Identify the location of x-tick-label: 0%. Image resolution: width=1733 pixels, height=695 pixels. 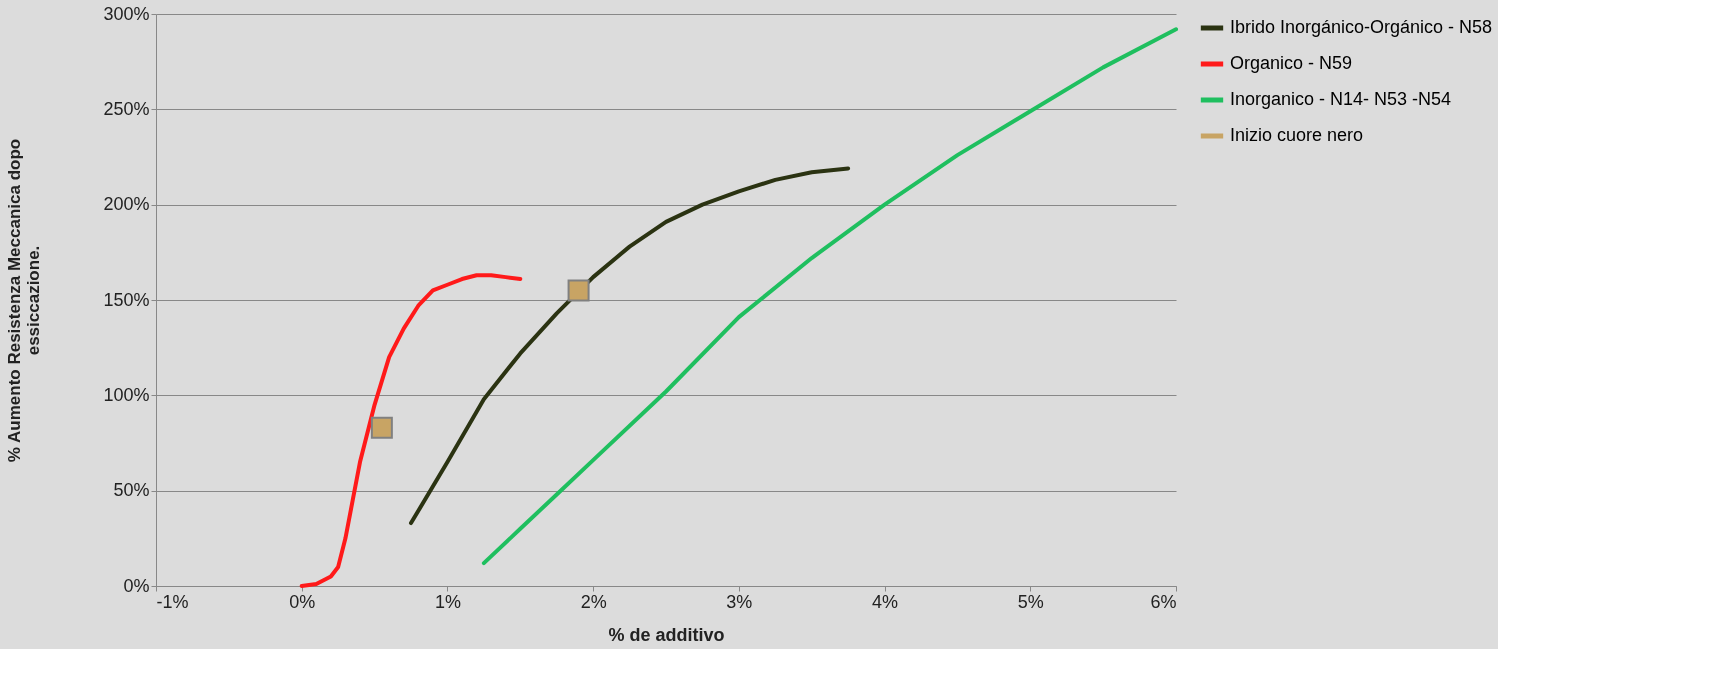
(302, 601).